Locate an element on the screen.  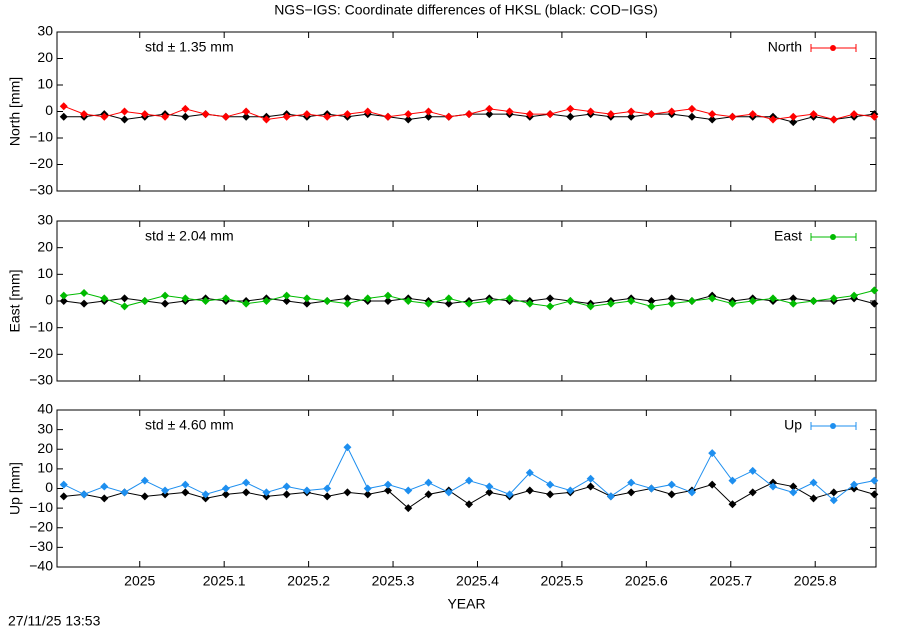
y-tick-label: −40 is located at coordinates (41, 566).